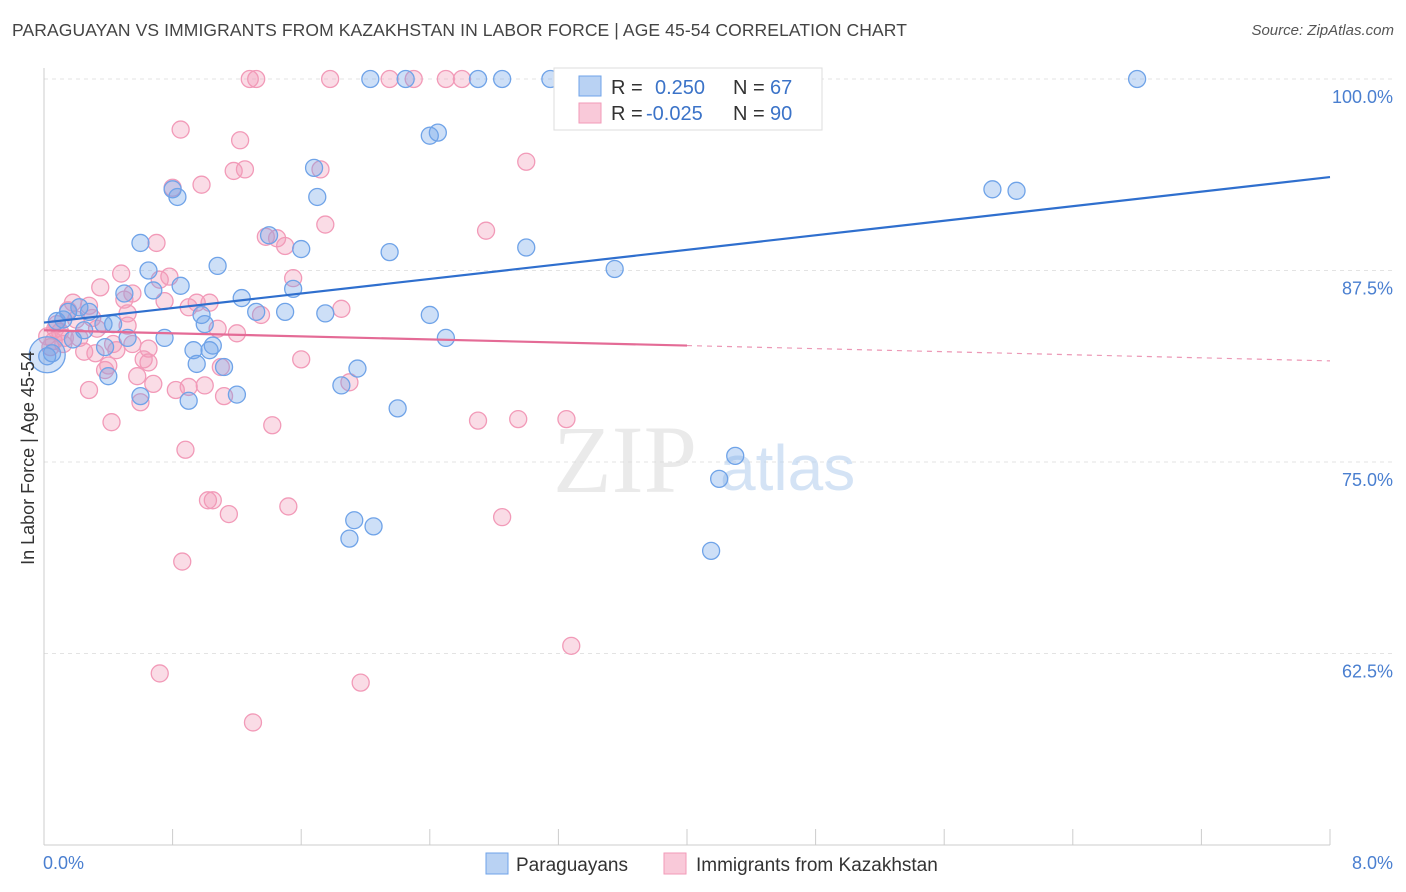 This screenshot has width=1406, height=892. I want to click on series-legend: Paraguayans Immigrants from Kazakhstan, so click(711, 864).